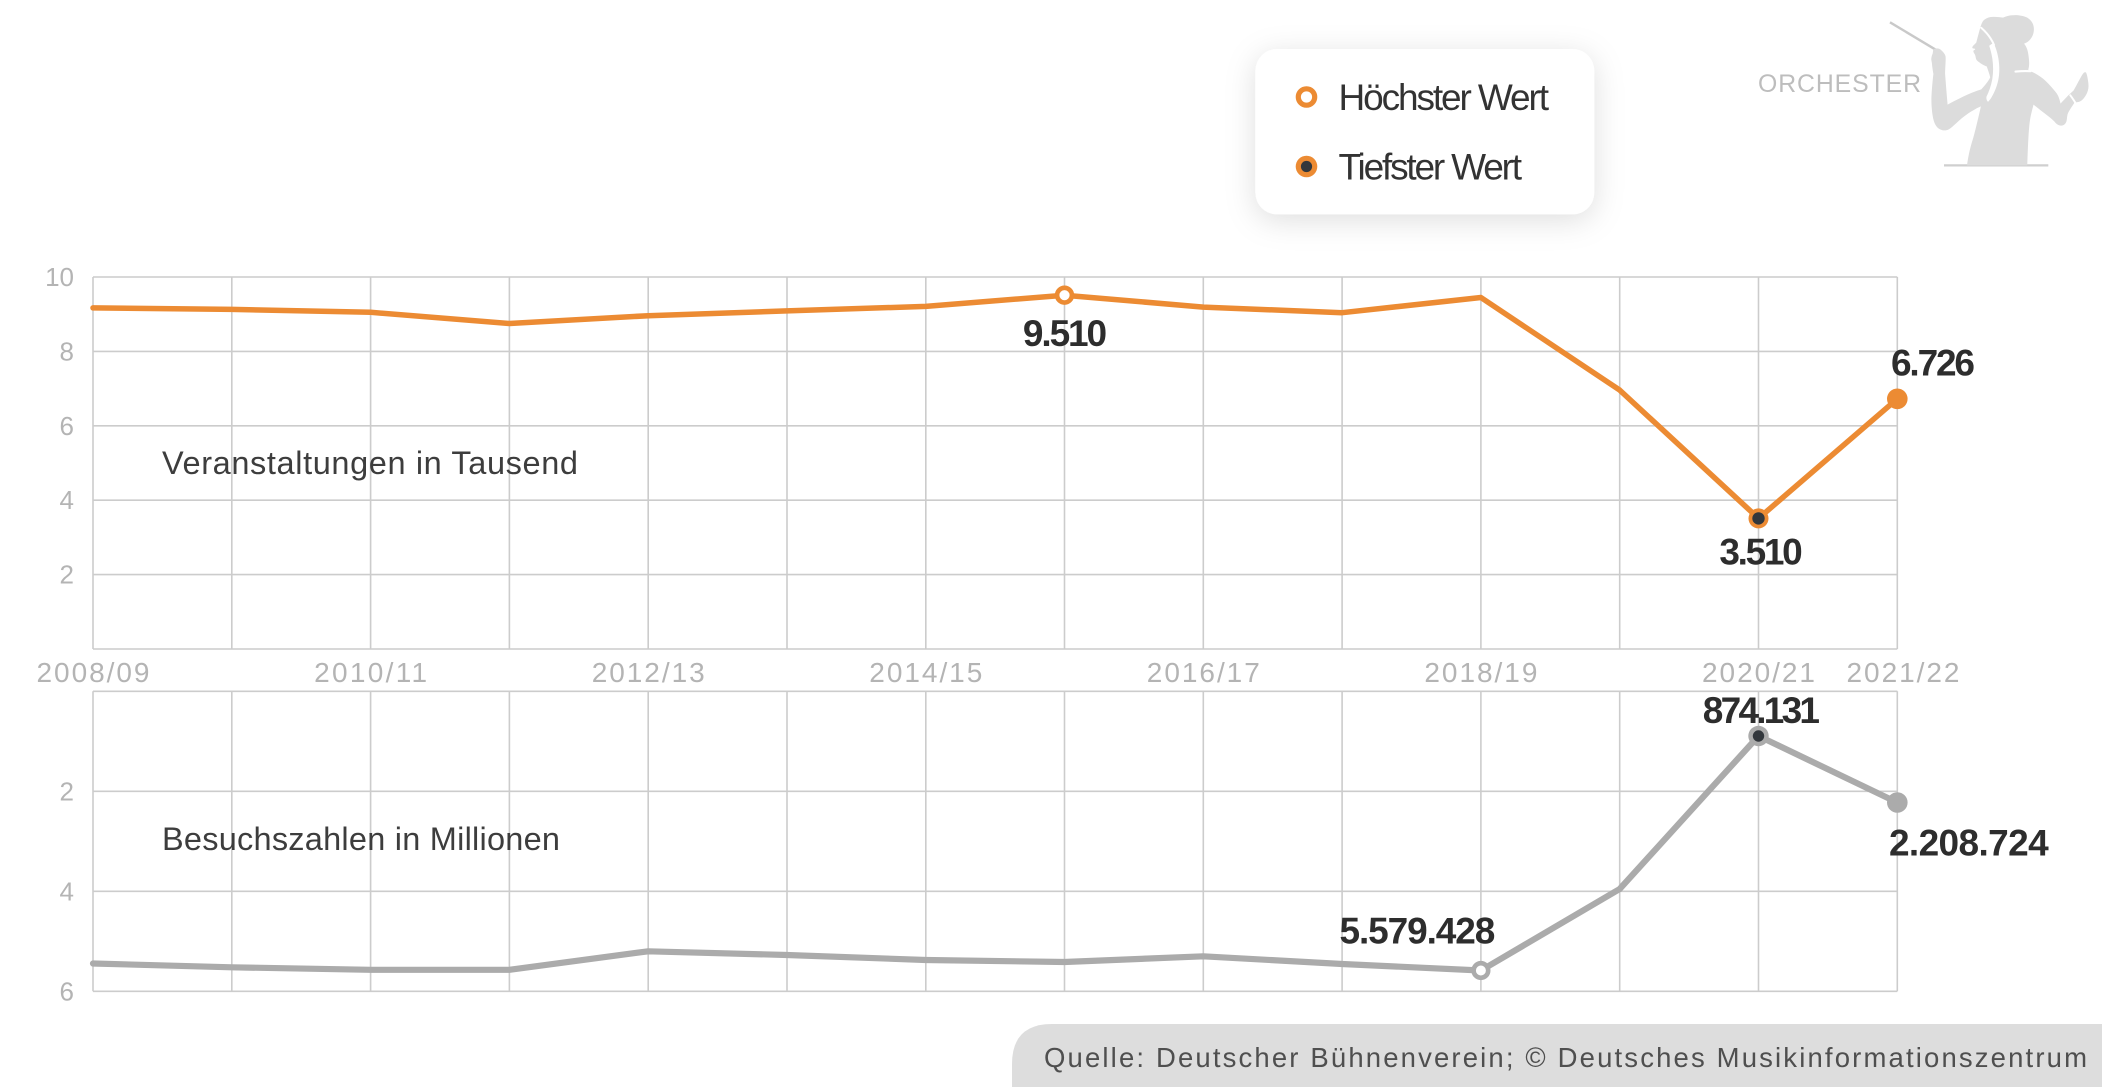 The height and width of the screenshot is (1092, 2102). Describe the element at coordinates (370, 672) in the screenshot. I see `svg-text: 2010/11` at that location.